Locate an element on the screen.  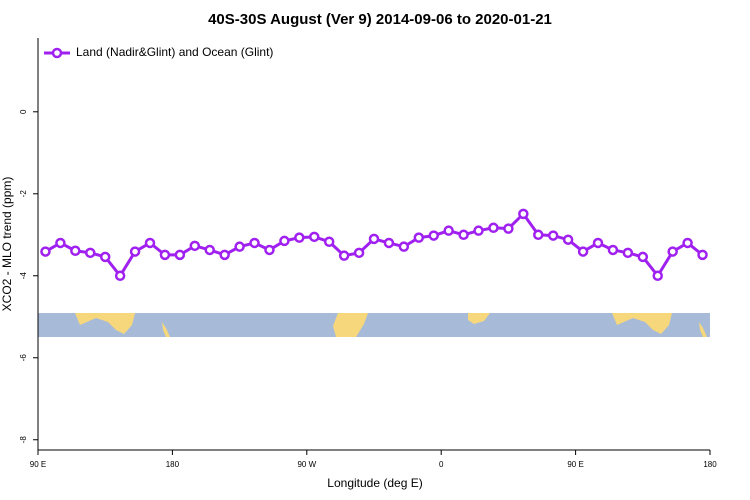
map-strip is located at coordinates (374, 325).